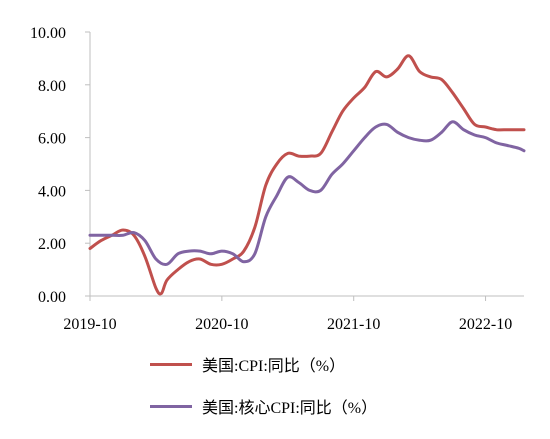  Describe the element at coordinates (52, 191) in the screenshot. I see `y-tick-label: 4.00` at that location.